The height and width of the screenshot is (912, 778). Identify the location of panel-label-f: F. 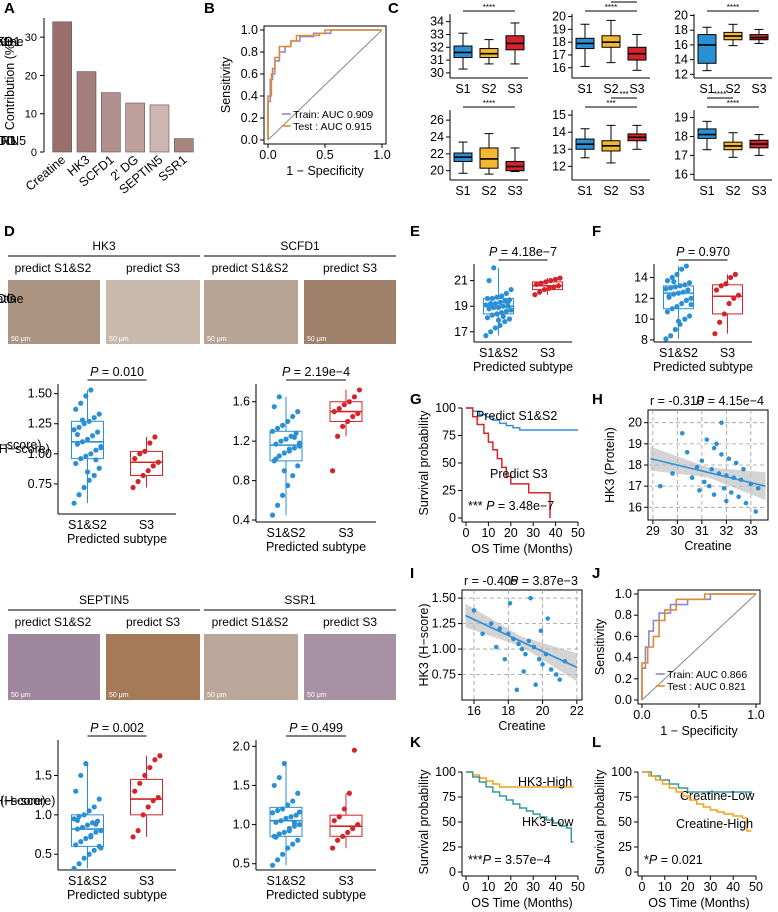
(596, 231).